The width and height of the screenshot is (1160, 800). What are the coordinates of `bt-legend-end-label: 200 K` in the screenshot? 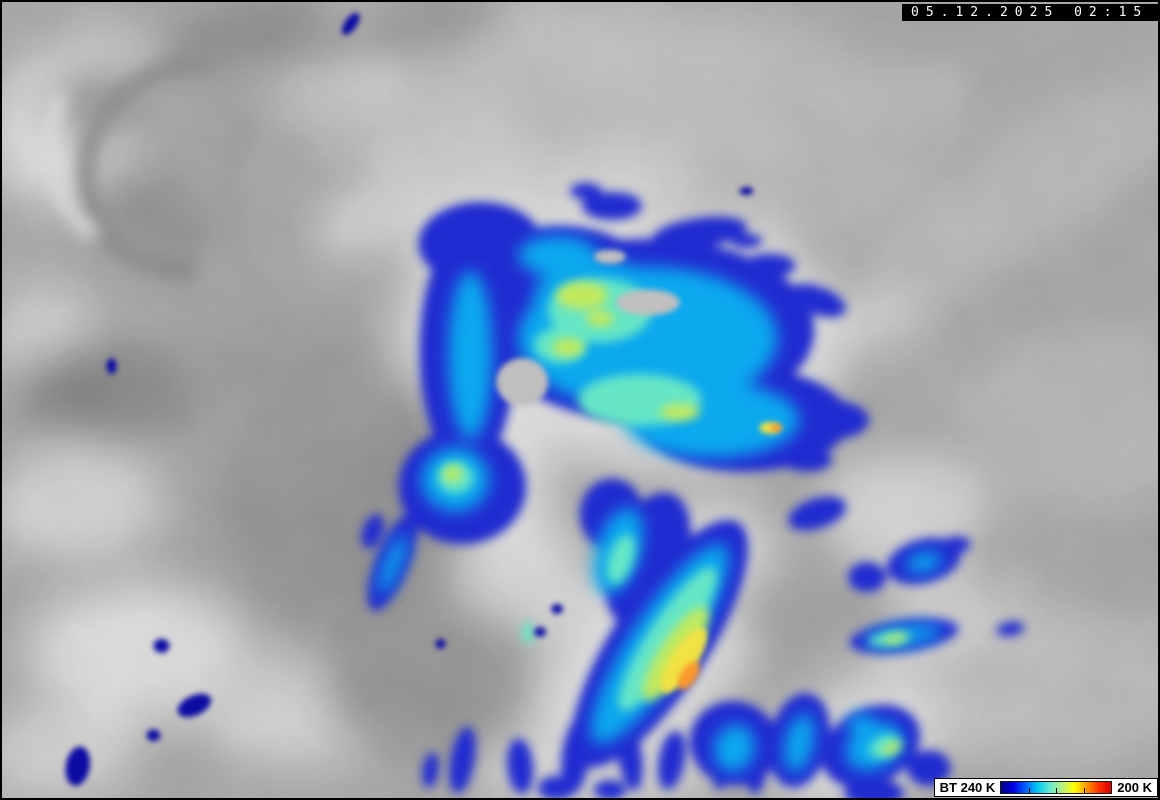 It's located at (1134, 787).